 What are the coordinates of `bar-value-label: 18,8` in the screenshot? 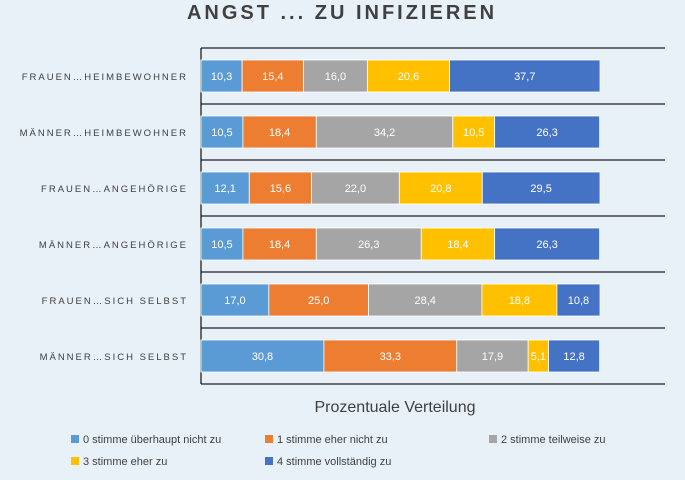 It's located at (519, 301).